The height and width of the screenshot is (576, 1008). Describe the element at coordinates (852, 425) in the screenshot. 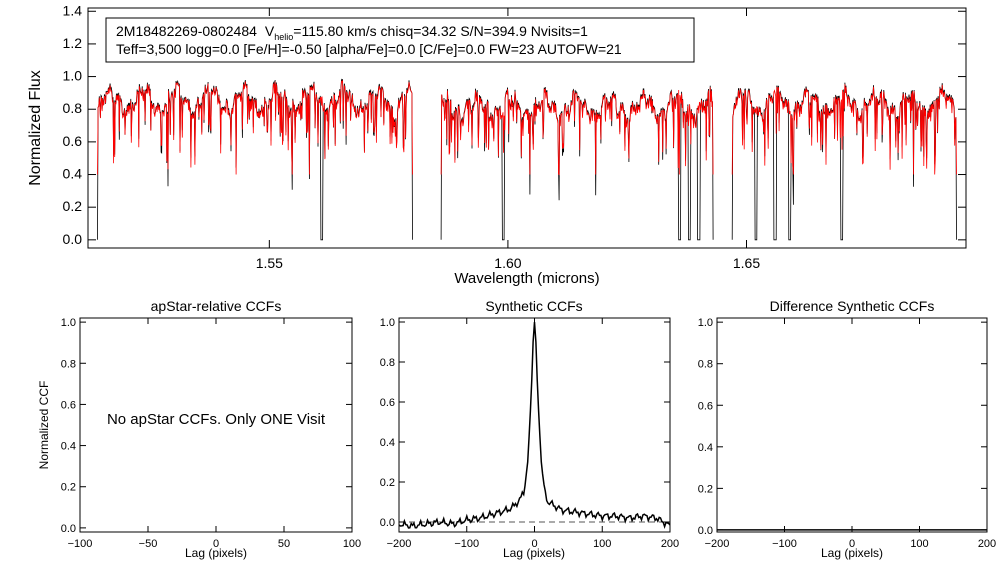

I see `difference-ccf-frame` at that location.